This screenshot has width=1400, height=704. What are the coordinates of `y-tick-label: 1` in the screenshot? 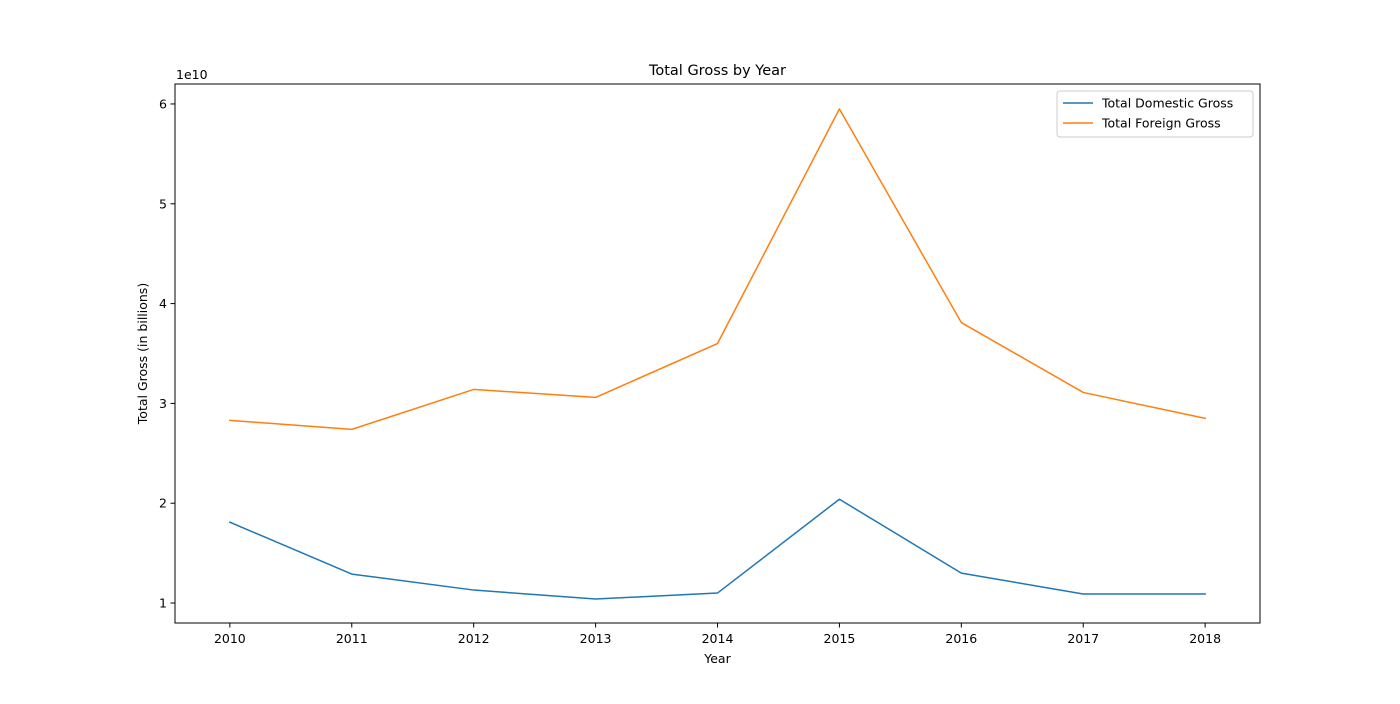 It's located at (163, 603).